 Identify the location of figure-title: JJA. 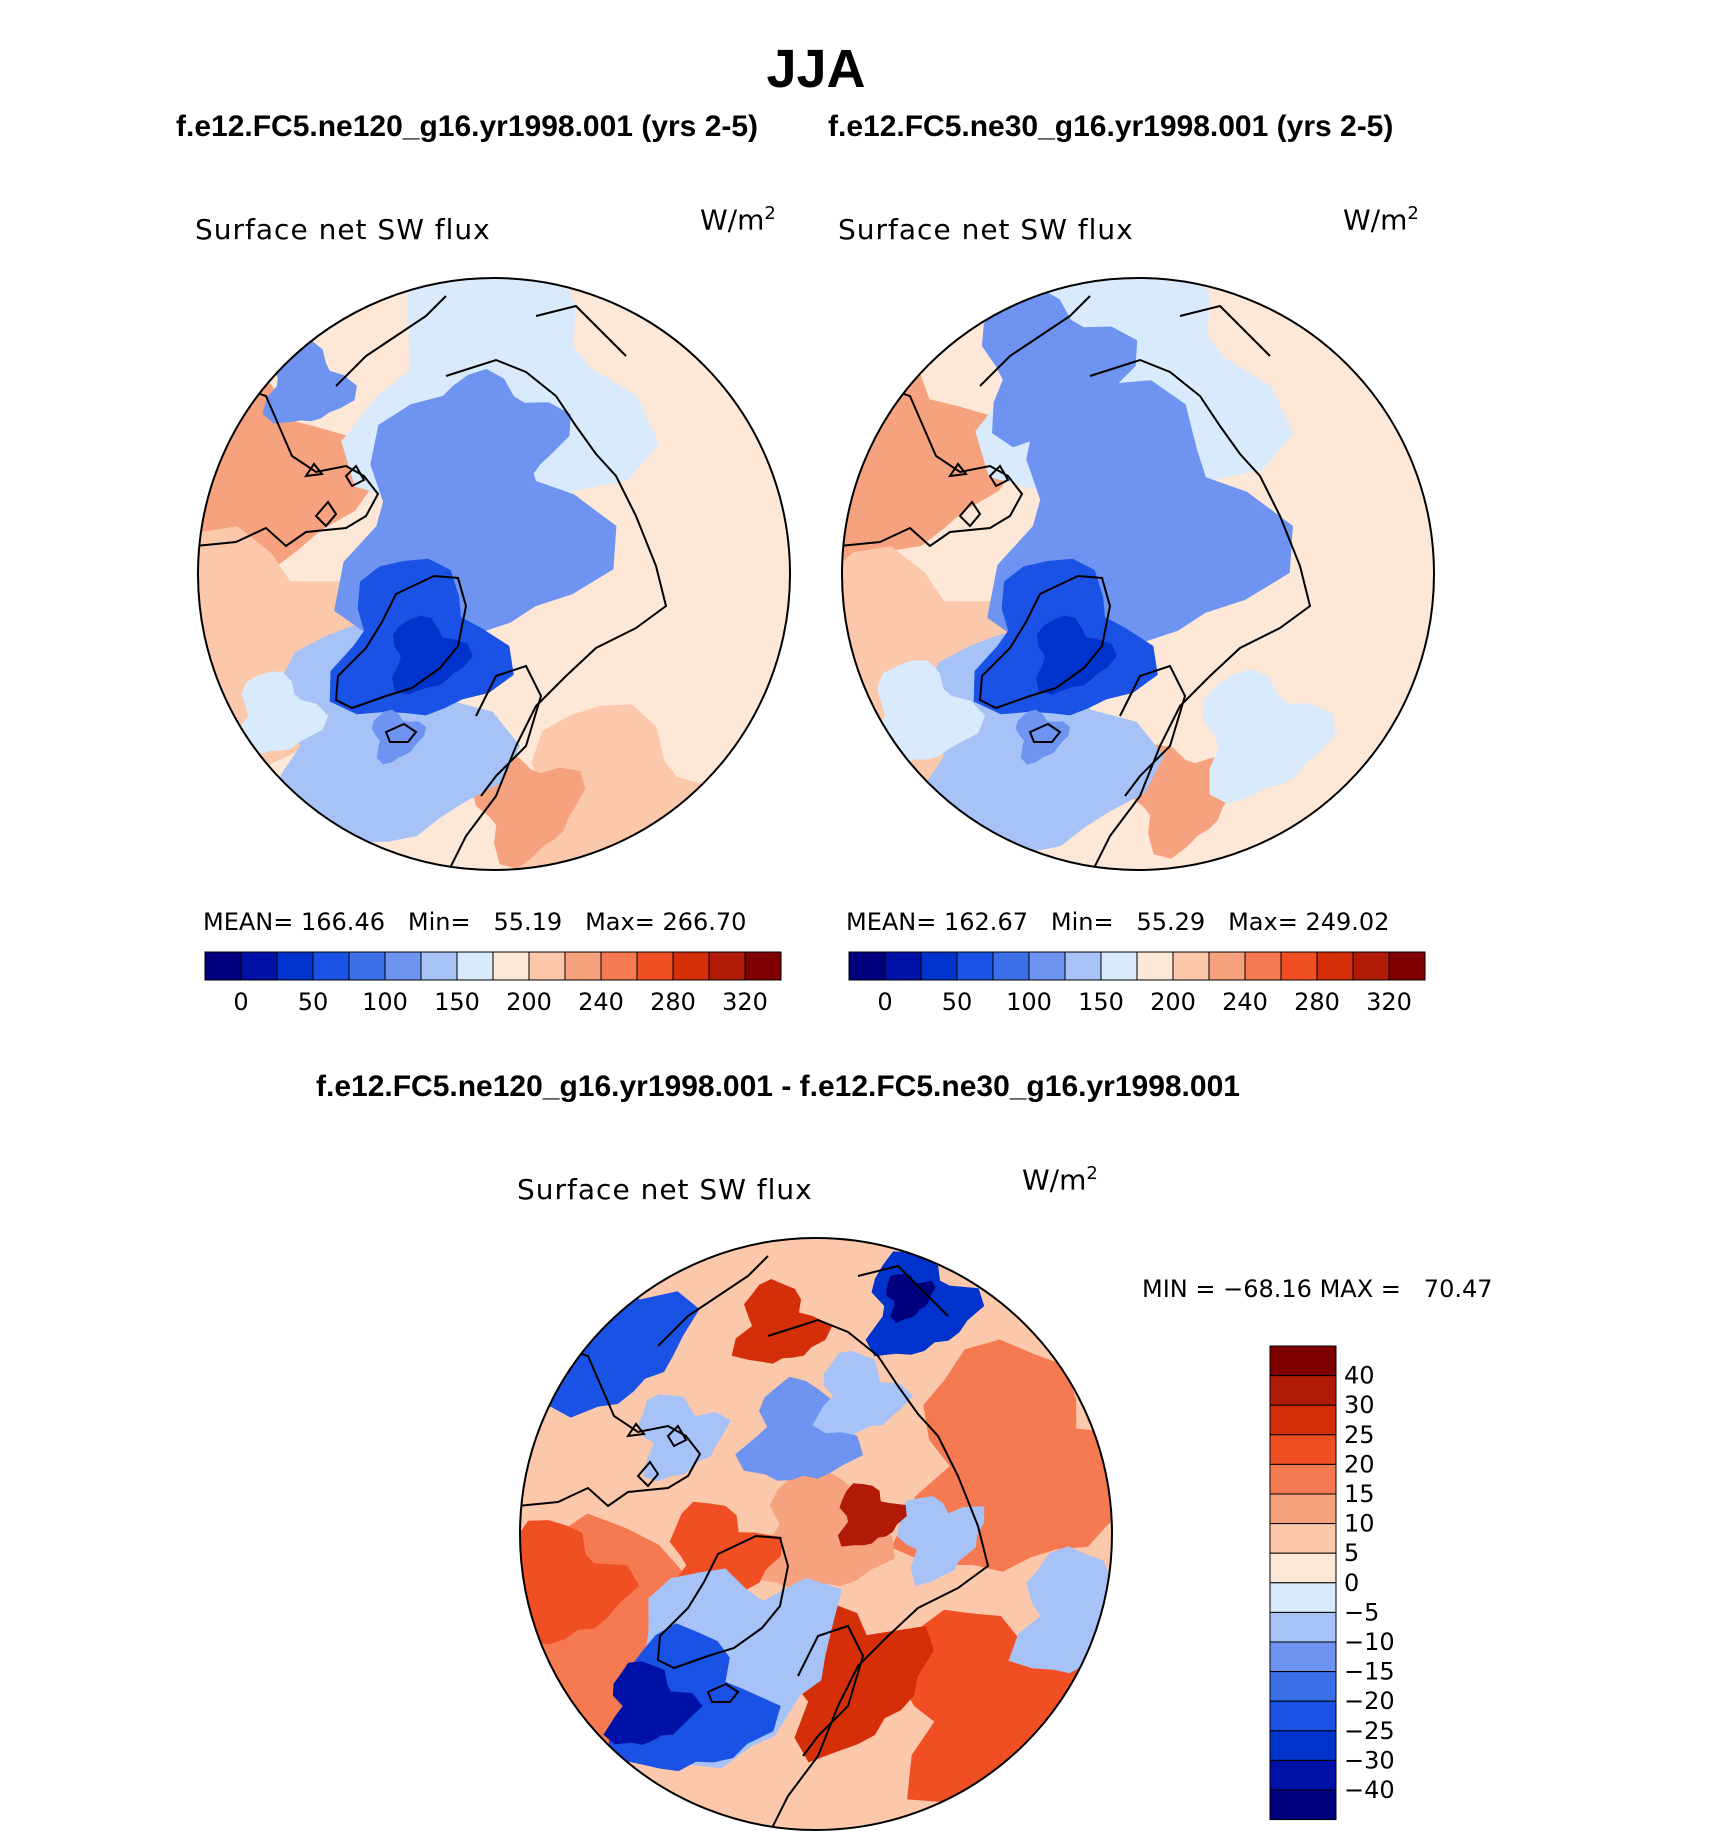
(816, 69).